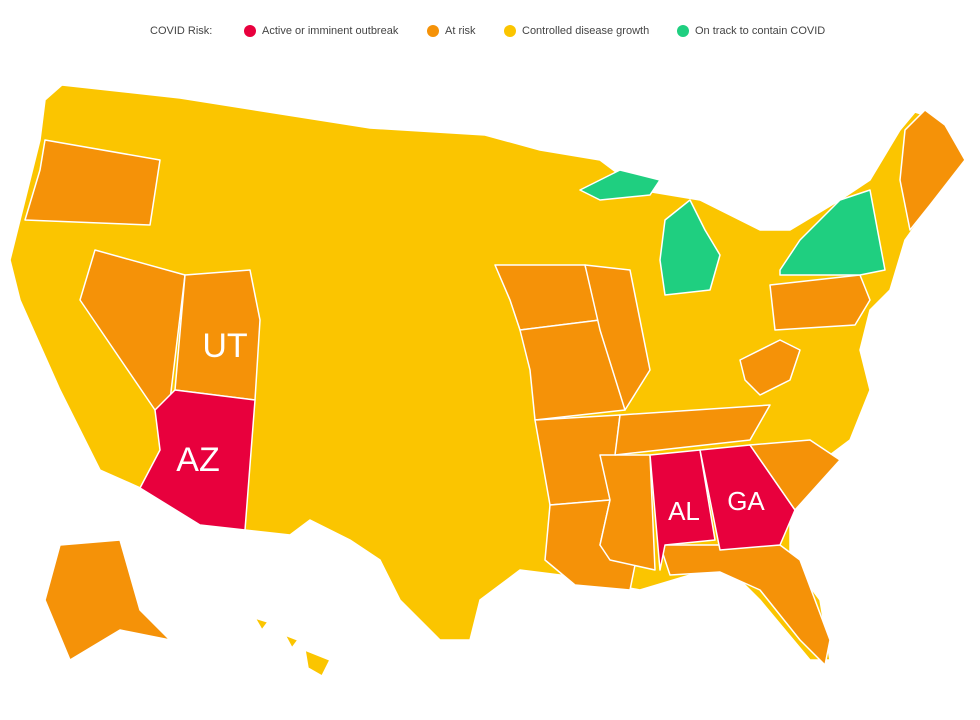  What do you see at coordinates (460, 31) in the screenshot?
I see `legend-label: At risk` at bounding box center [460, 31].